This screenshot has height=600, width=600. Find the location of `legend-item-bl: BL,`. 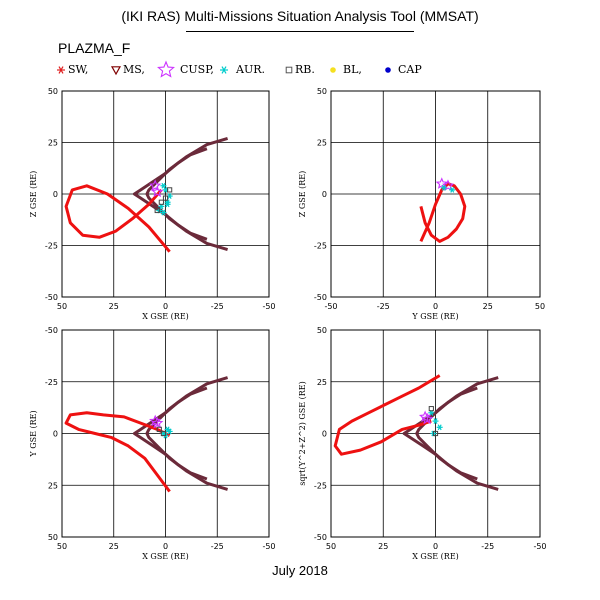

legend-item-bl: BL, is located at coordinates (346, 69).